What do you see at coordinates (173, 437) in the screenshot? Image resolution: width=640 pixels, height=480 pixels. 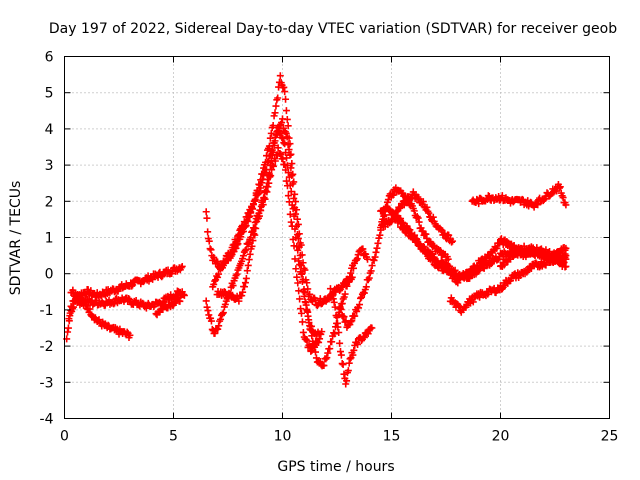 I see `x-tick-label: 5` at bounding box center [173, 437].